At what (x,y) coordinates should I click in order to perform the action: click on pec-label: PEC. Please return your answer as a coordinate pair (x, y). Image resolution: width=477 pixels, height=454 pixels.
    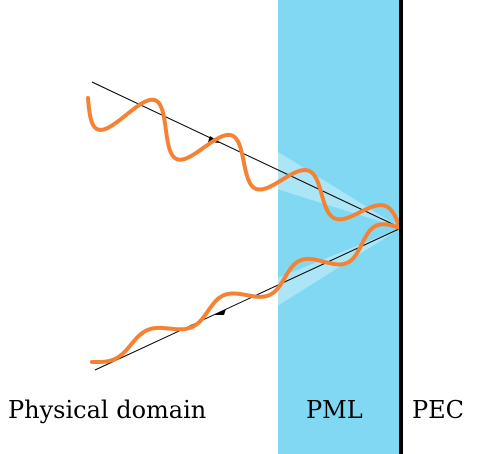
    Looking at the image, I should click on (438, 410).